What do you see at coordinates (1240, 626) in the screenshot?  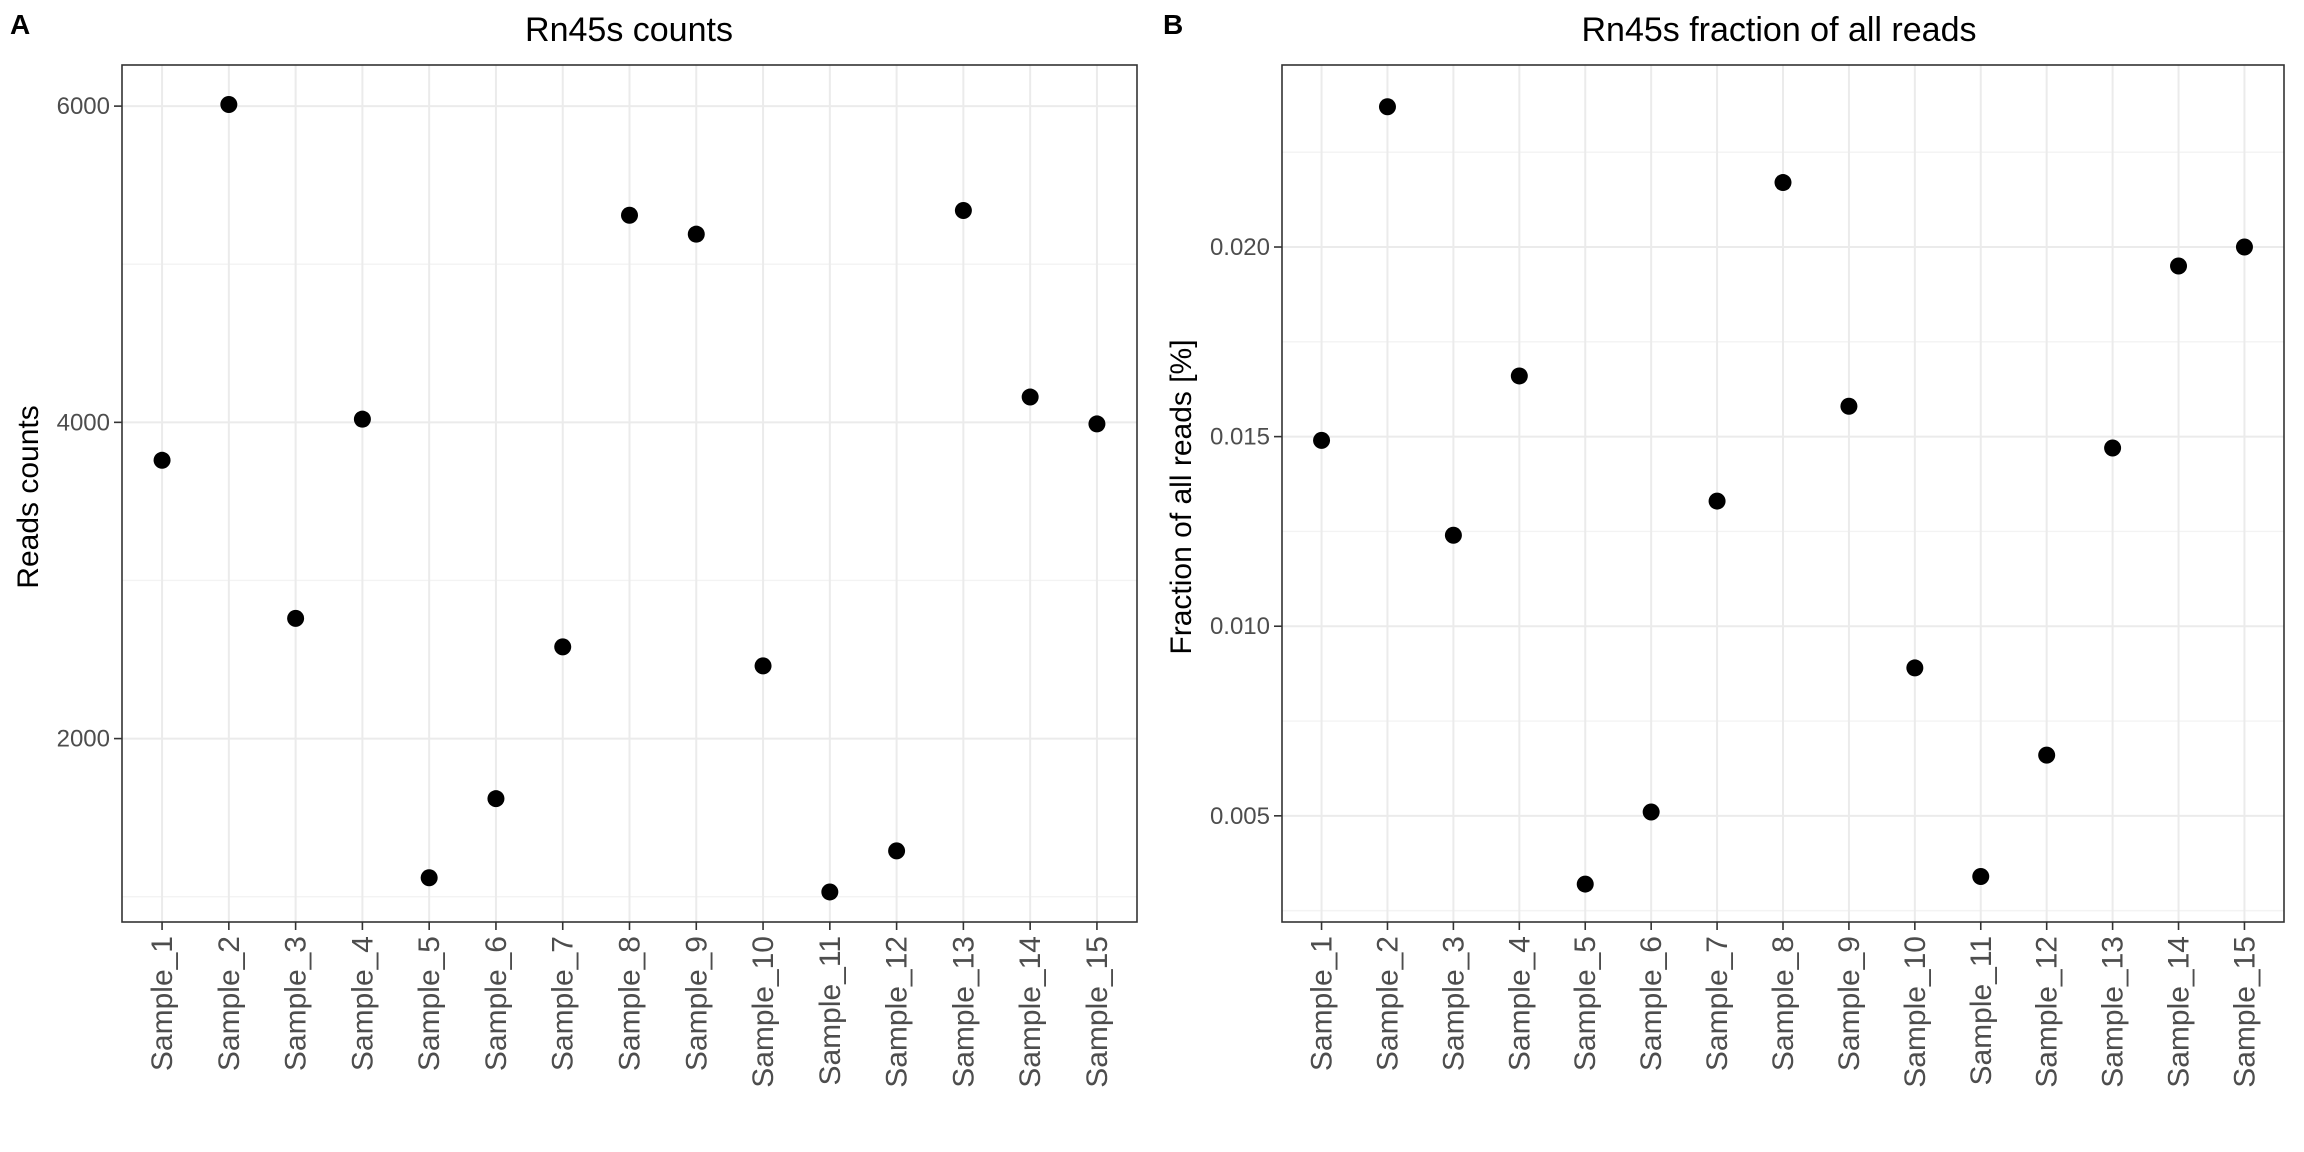 I see `panel-b-ytick-label: 0.010` at bounding box center [1240, 626].